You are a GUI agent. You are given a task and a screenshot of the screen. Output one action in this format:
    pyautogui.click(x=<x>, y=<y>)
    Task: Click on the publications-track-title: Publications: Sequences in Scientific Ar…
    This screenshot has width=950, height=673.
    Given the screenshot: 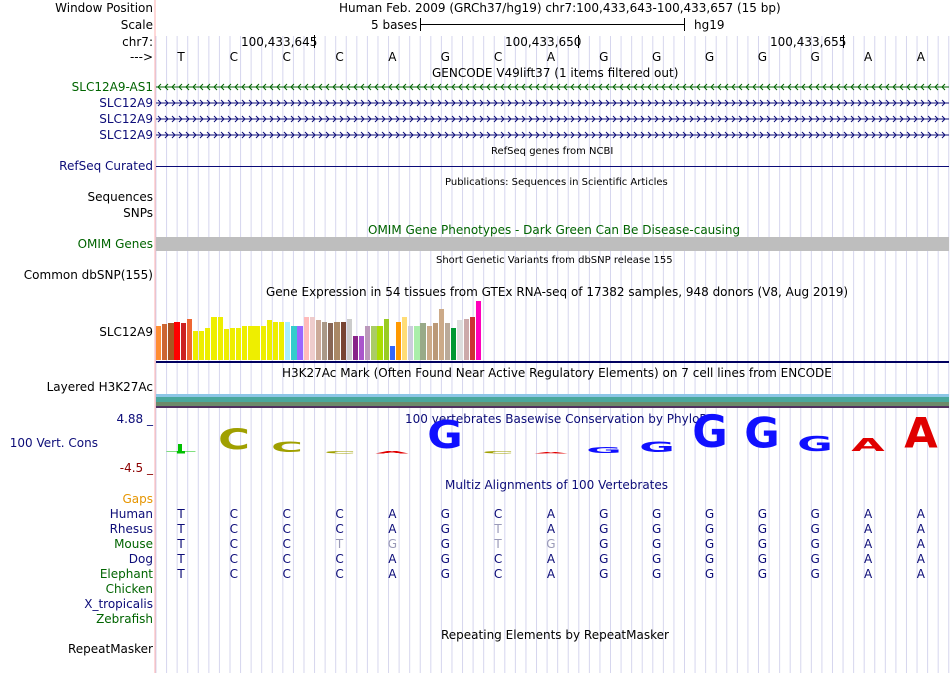 What is the action you would take?
    pyautogui.click(x=556, y=182)
    